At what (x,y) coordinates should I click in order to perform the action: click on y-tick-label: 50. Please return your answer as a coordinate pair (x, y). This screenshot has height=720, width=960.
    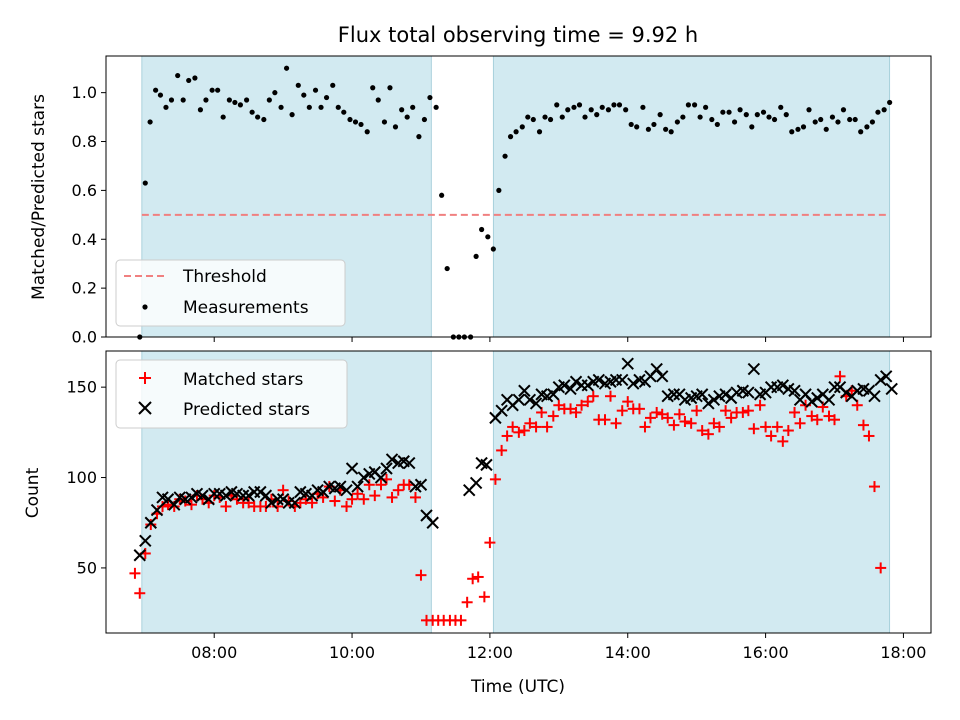
    Looking at the image, I should click on (87, 567).